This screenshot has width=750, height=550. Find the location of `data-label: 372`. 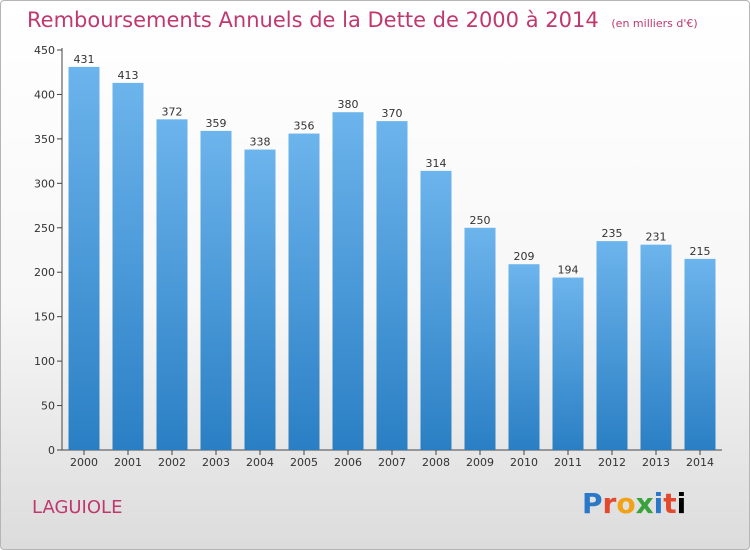

data-label: 372 is located at coordinates (172, 111).